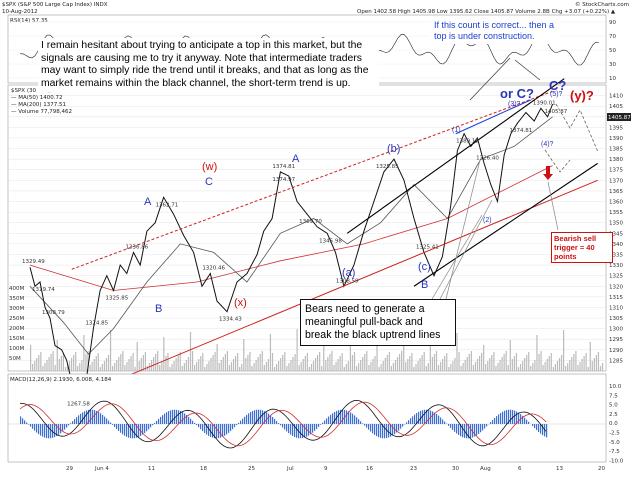 This screenshot has width=640, height=479. I want to click on volume-tick: 250M, so click(16, 319).